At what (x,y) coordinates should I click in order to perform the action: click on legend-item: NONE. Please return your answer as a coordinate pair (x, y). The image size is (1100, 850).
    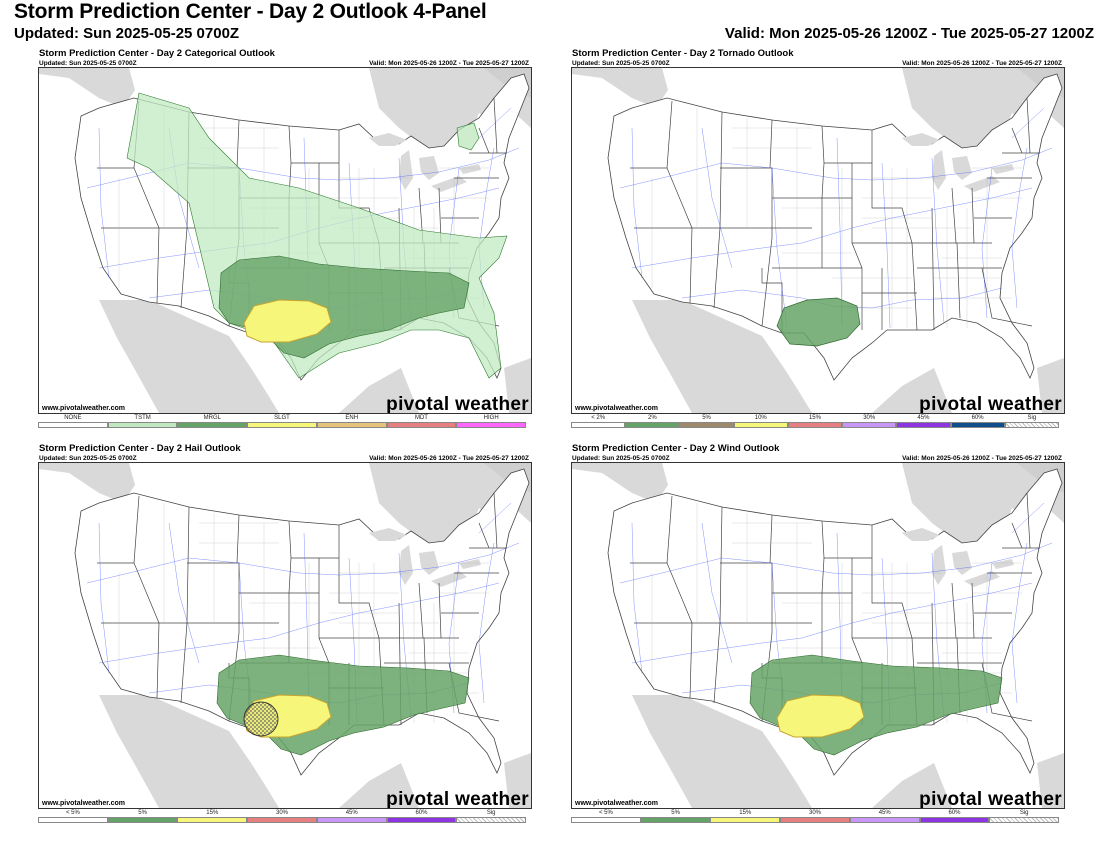
    Looking at the image, I should click on (73, 421).